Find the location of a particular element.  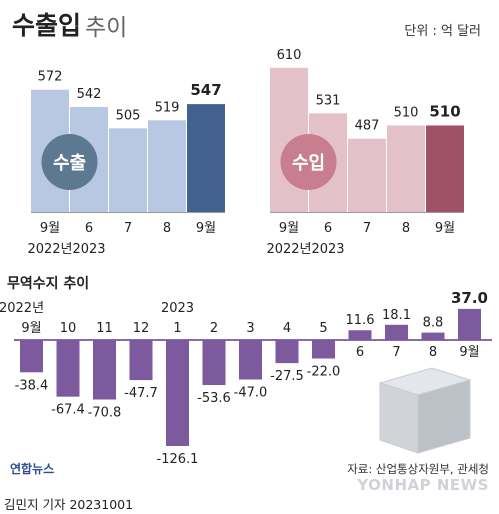

export-value-label: 542 is located at coordinates (89, 94).